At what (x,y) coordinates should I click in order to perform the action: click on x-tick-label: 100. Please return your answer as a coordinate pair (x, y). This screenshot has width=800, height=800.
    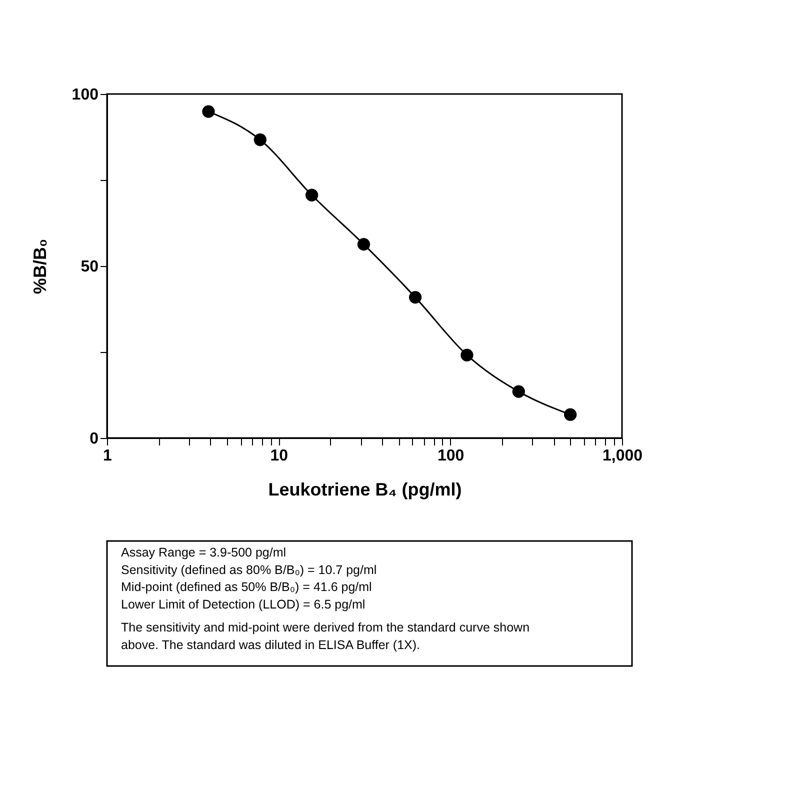
    Looking at the image, I should click on (450, 456).